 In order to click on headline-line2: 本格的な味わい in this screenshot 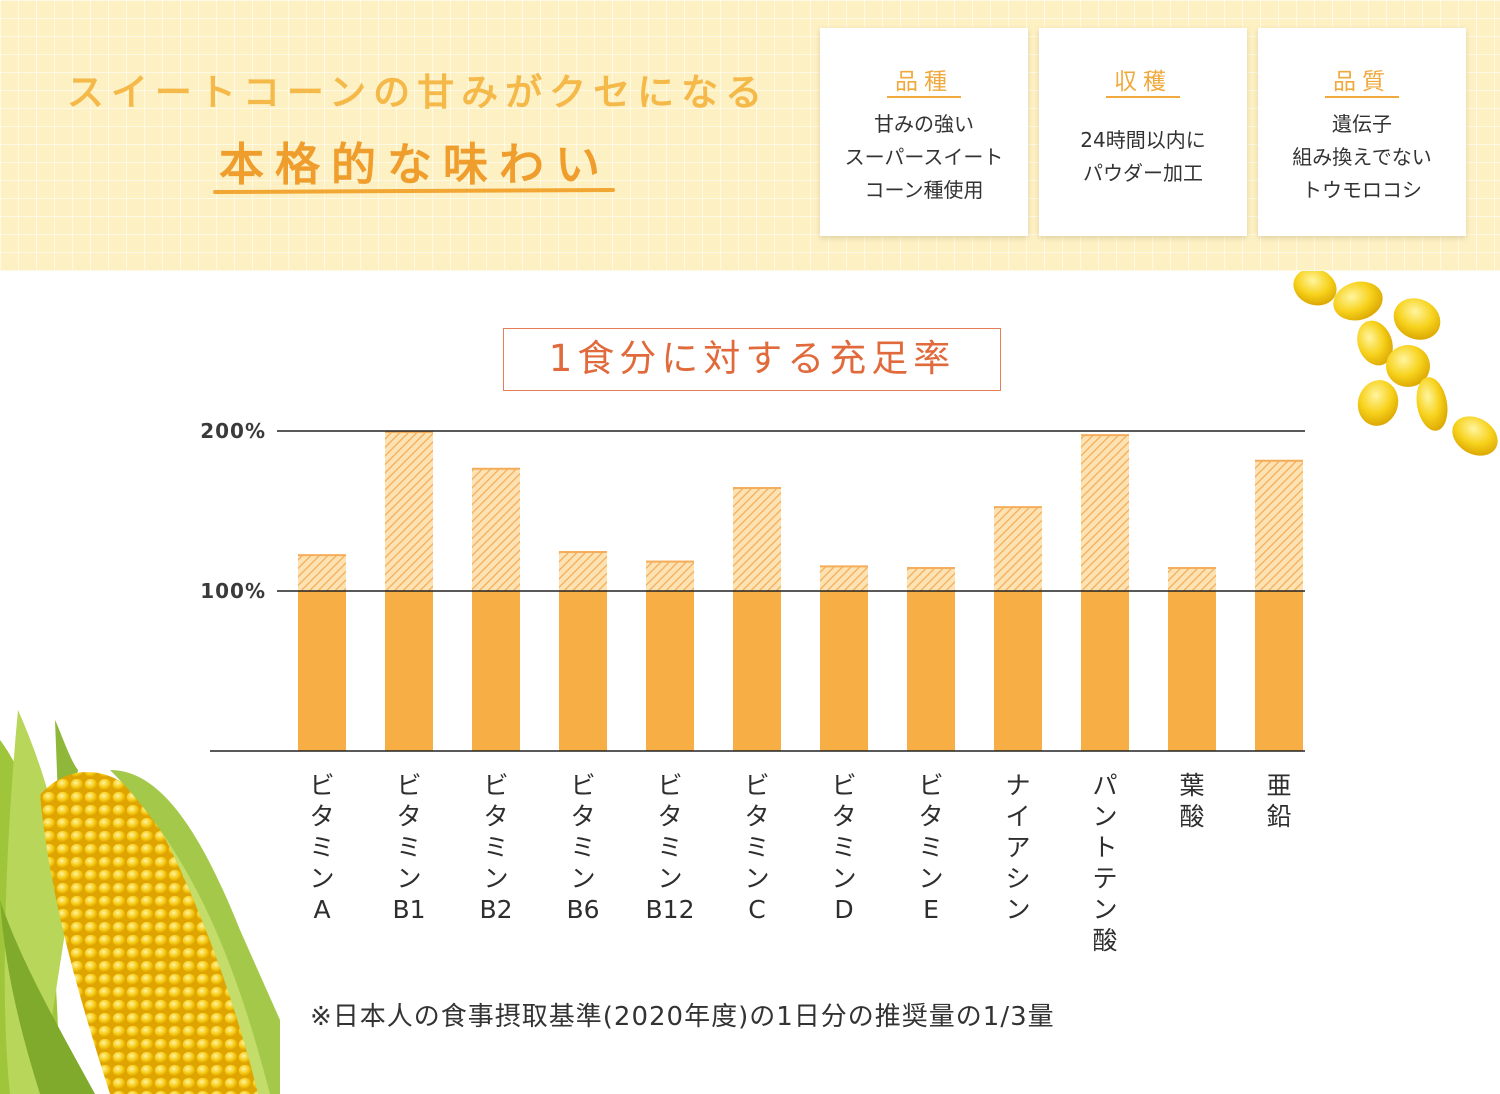, I will do `click(414, 164)`.